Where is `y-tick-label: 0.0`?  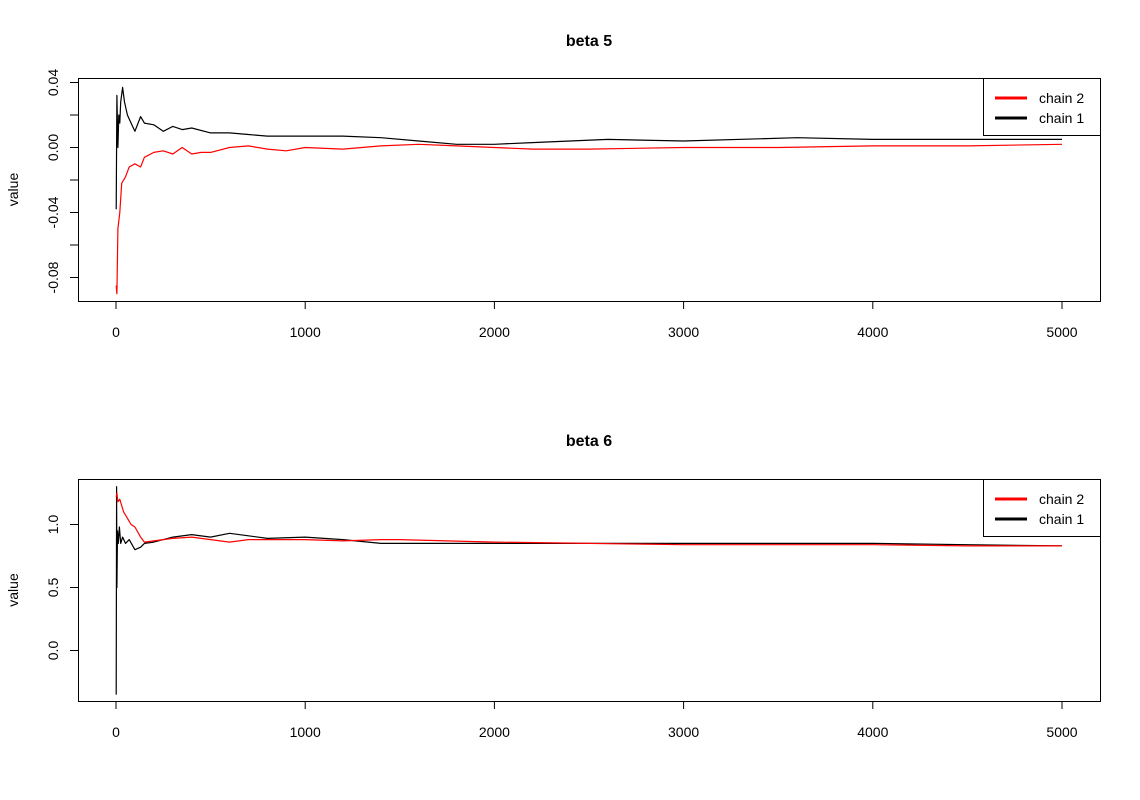 y-tick-label: 0.0 is located at coordinates (53, 651).